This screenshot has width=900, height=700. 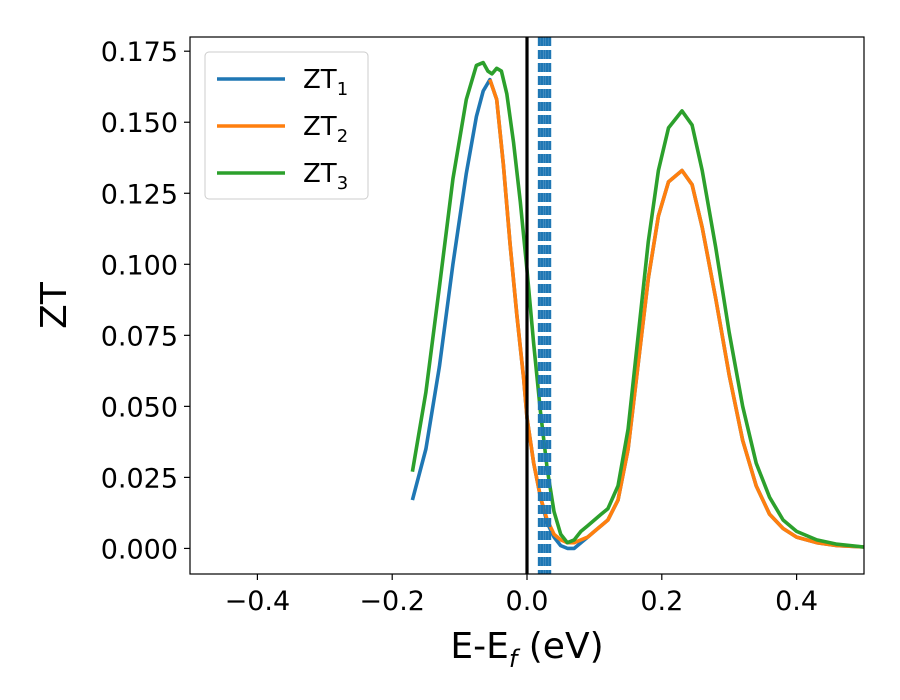 What do you see at coordinates (139, 407) in the screenshot?
I see `y-tick-label: 0.050` at bounding box center [139, 407].